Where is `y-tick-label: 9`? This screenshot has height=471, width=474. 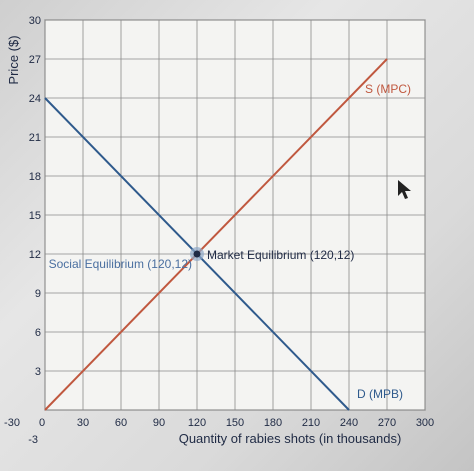 y-tick-label: 9 is located at coordinates (38, 294).